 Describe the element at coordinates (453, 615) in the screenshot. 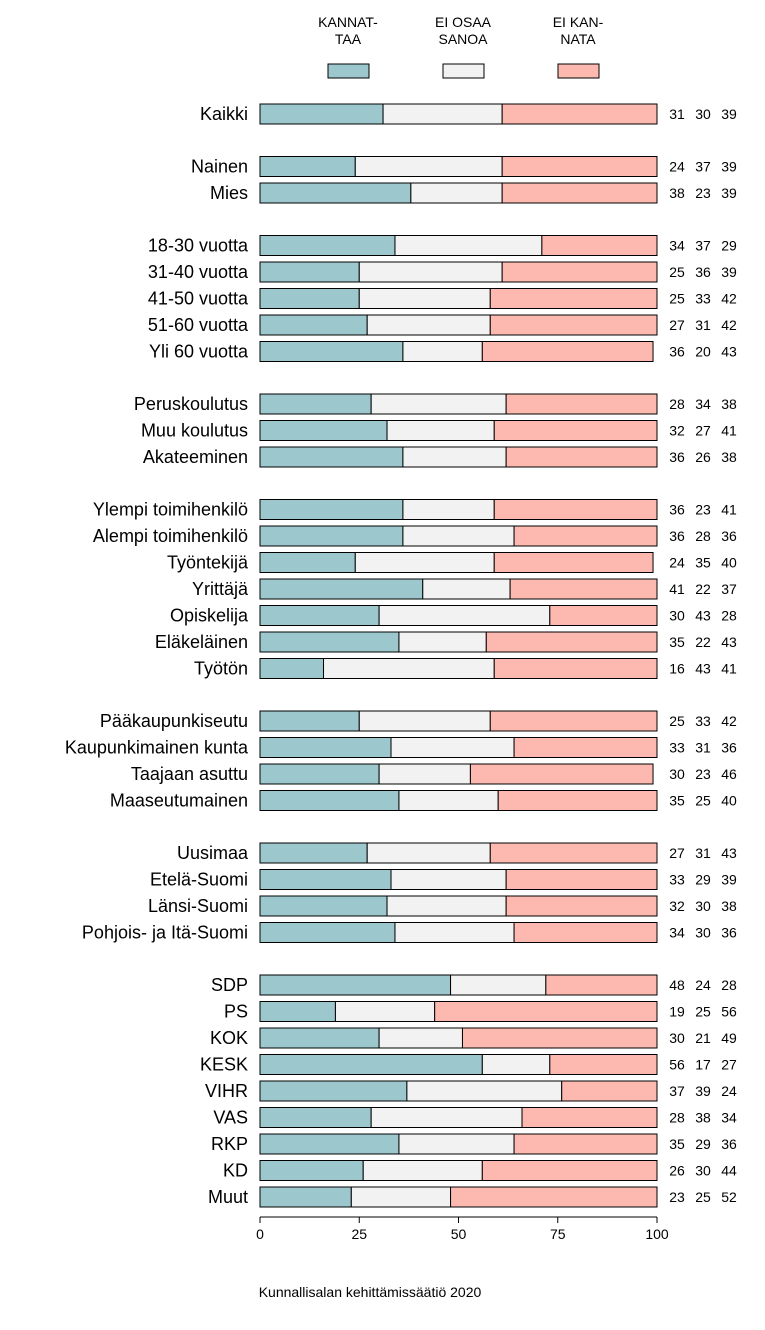

I see `bar-row: Opiskelija 30 43 28` at that location.